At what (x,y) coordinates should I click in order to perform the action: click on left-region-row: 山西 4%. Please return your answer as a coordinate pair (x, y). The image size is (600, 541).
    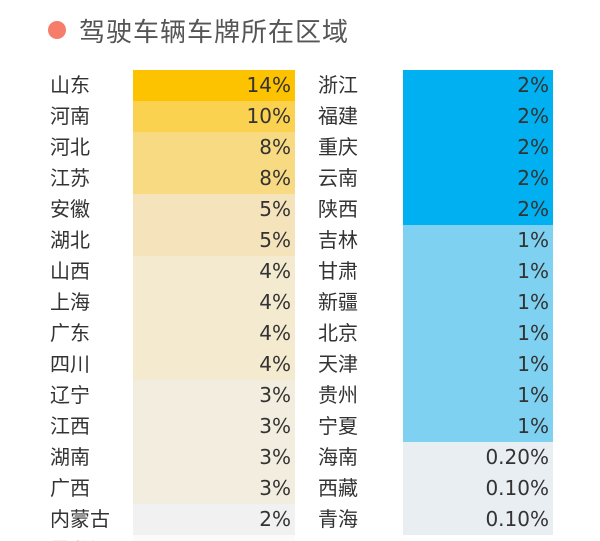
    Looking at the image, I should click on (175, 271).